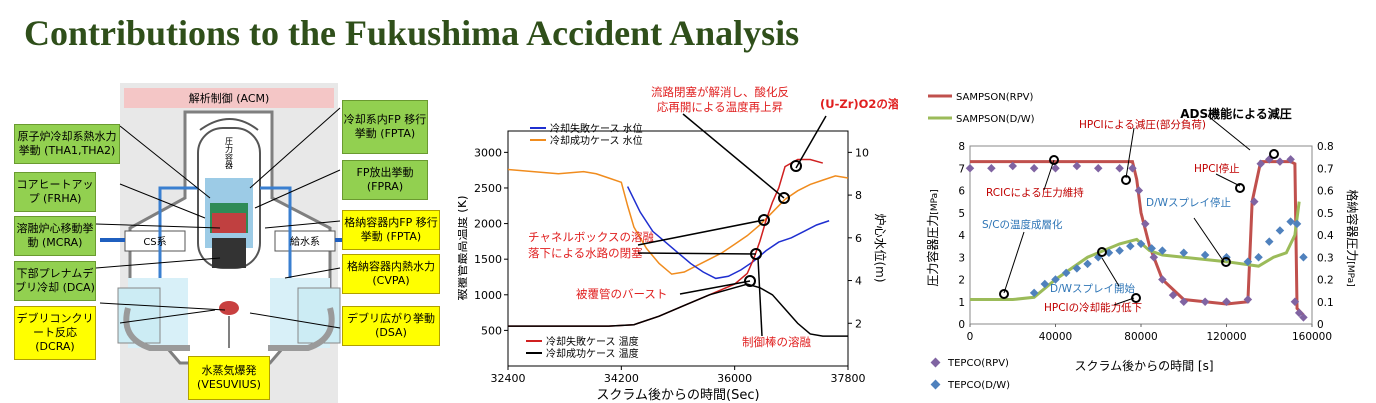 This screenshot has height=403, width=1376. I want to click on y-tick-label-left: 1000, so click(488, 295).